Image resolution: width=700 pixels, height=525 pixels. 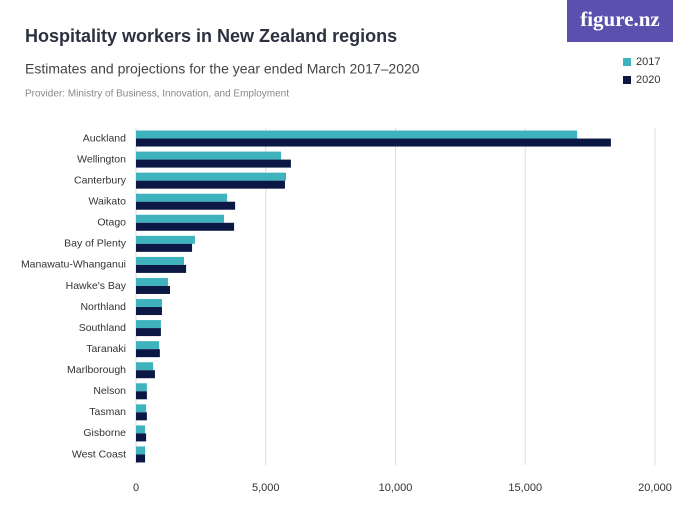 I want to click on legend-label: 2020, so click(x=648, y=80).